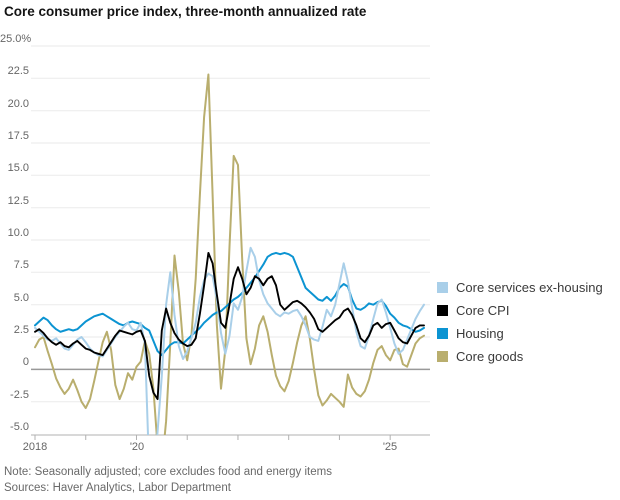 The width and height of the screenshot is (620, 500). I want to click on y-tick-label: 0, so click(25, 362).